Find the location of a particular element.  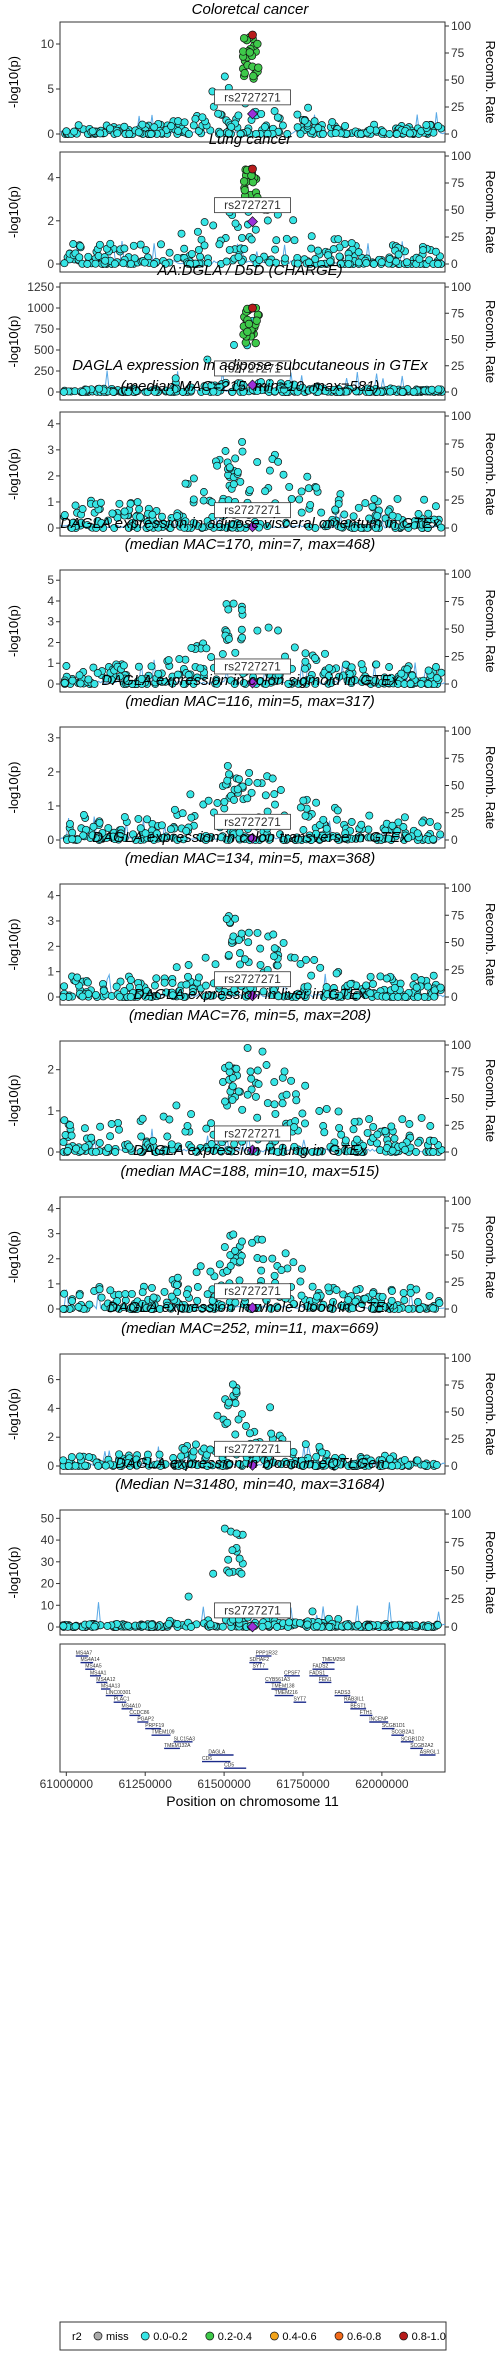

gene-label: CYB561A3 is located at coordinates (277, 1680).